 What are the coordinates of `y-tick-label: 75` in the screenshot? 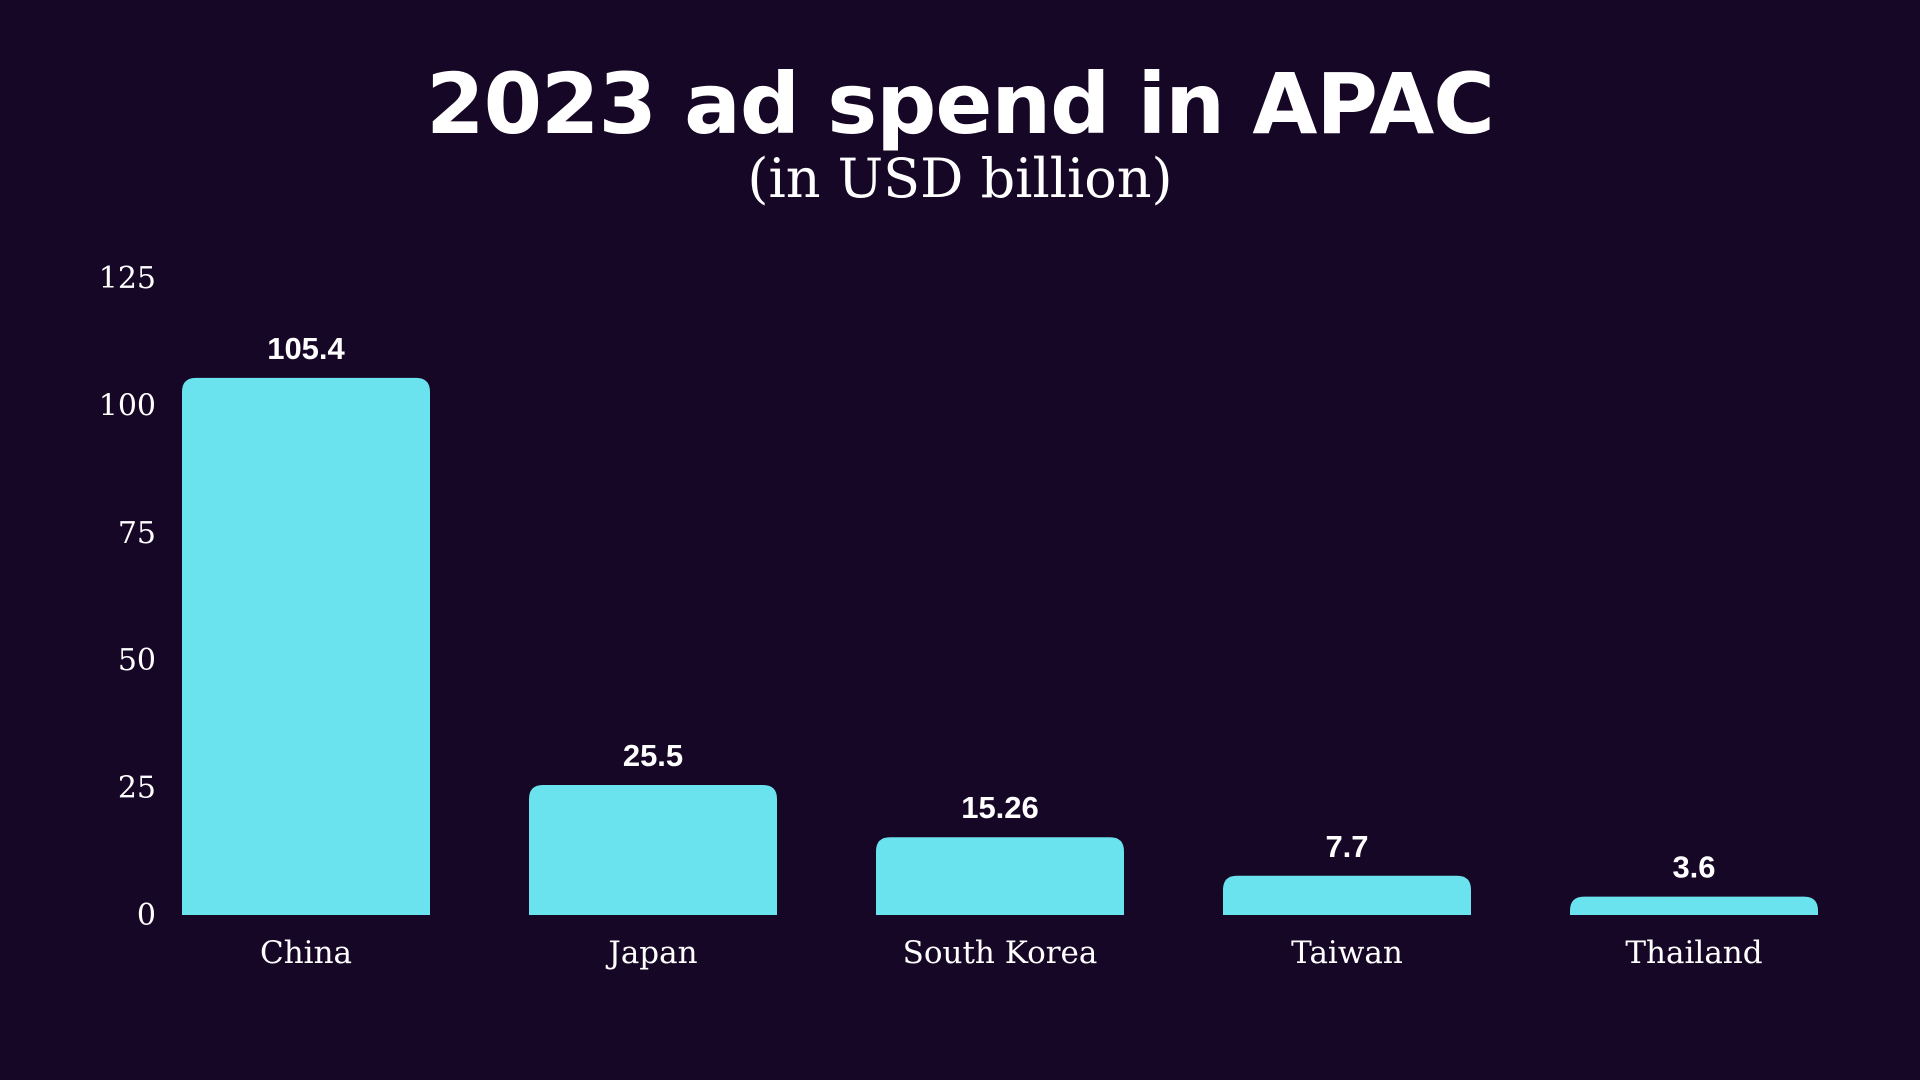 It's located at (137, 533).